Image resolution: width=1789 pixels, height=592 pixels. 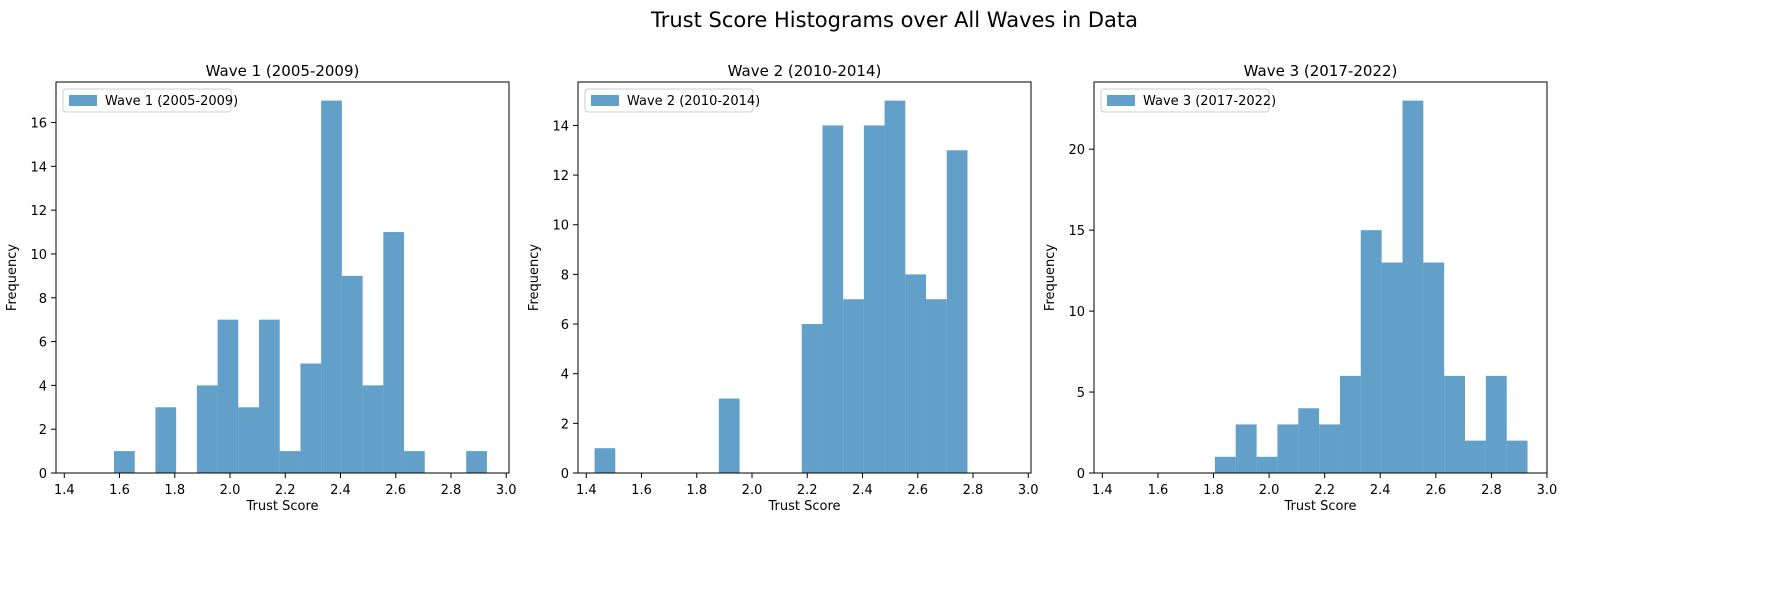 What do you see at coordinates (1076, 231) in the screenshot?
I see `y-tick-label: 15` at bounding box center [1076, 231].